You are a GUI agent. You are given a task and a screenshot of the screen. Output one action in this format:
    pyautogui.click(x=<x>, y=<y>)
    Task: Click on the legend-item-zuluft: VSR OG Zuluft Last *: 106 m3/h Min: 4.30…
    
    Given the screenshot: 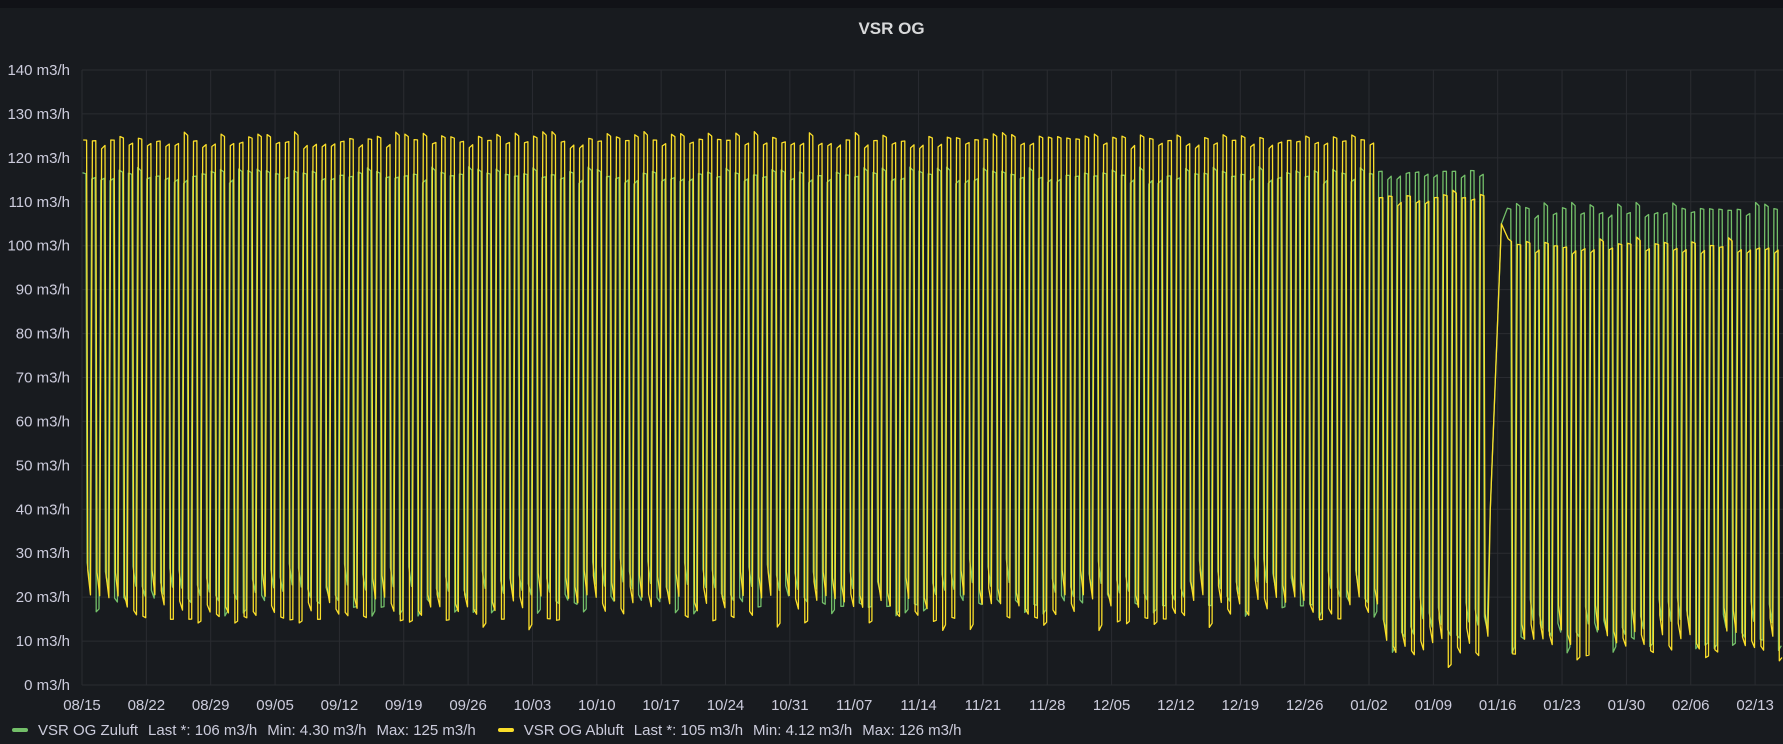 What is the action you would take?
    pyautogui.click(x=244, y=730)
    